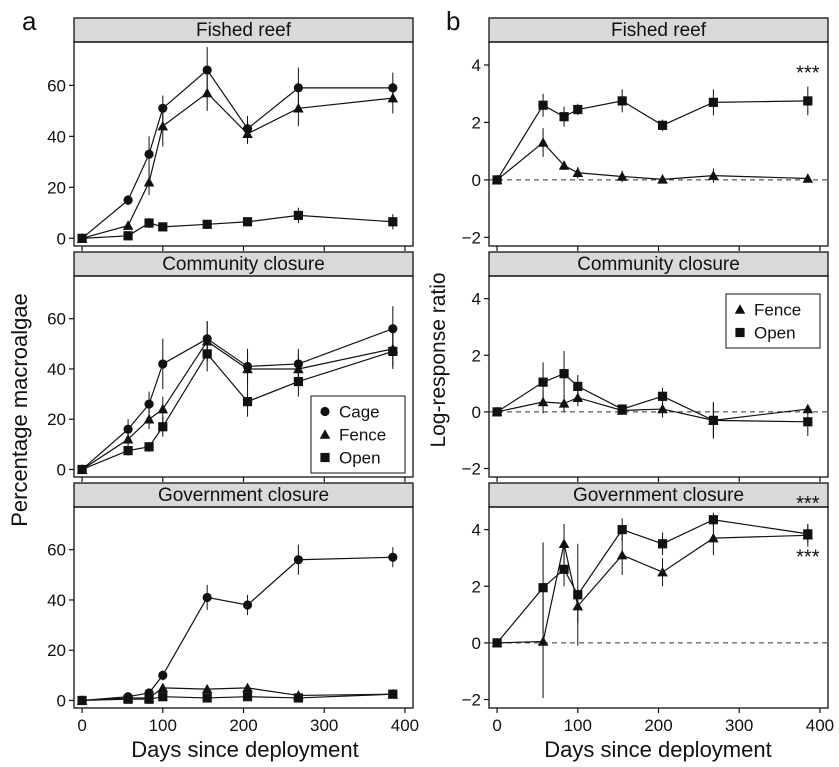 Image resolution: width=839 pixels, height=767 pixels. What do you see at coordinates (476, 122) in the screenshot?
I see `y-tick-label: 2` at bounding box center [476, 122].